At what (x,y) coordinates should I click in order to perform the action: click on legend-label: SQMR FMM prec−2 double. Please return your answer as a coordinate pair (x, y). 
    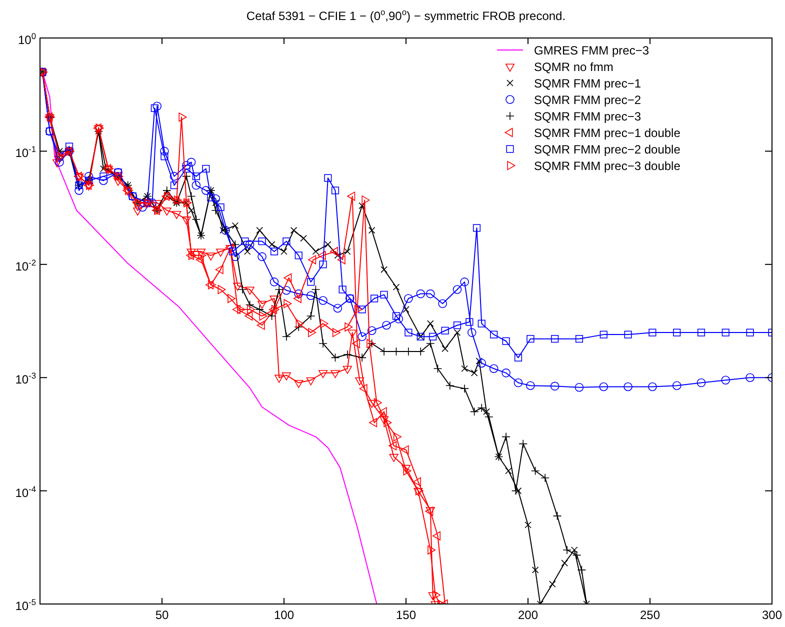
    Looking at the image, I should click on (607, 149).